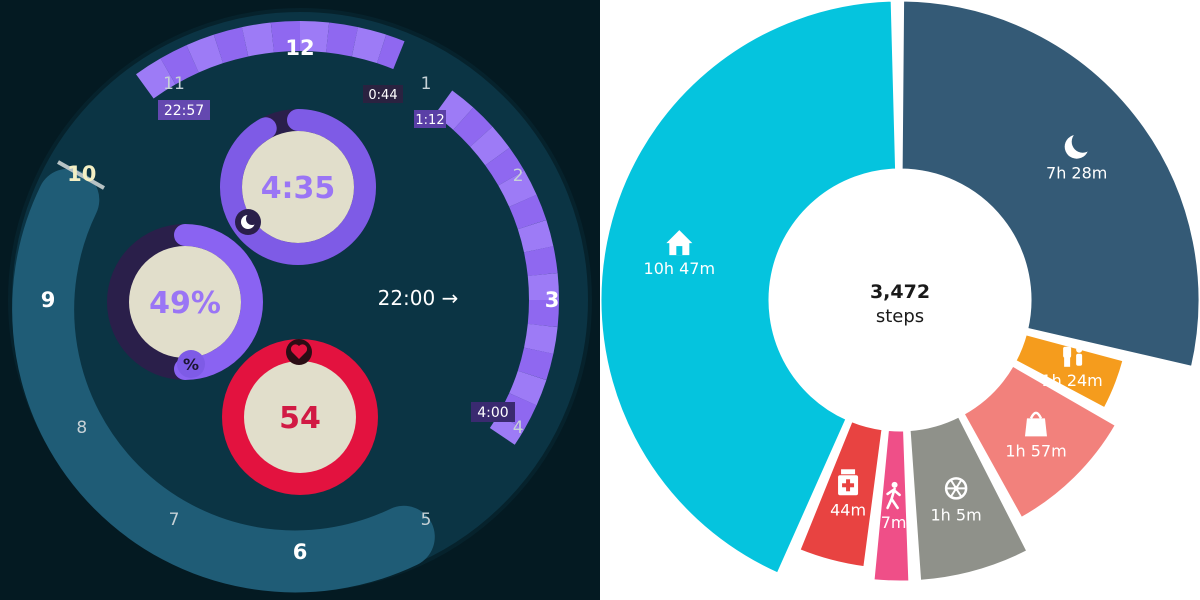  What do you see at coordinates (299, 48) in the screenshot?
I see `hour-numeral-12: 12` at bounding box center [299, 48].